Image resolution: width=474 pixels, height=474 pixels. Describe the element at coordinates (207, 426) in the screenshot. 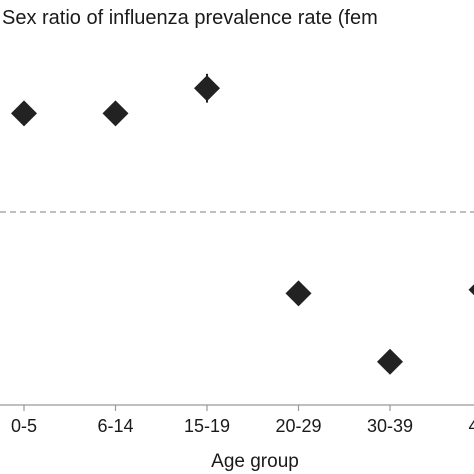

I see `x-tick-label: 15-19` at that location.